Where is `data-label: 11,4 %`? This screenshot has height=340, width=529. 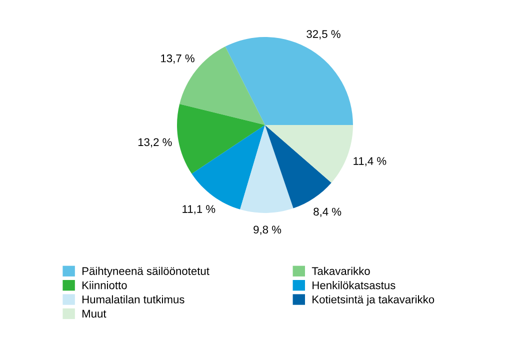
data-label: 11,4 % is located at coordinates (370, 161).